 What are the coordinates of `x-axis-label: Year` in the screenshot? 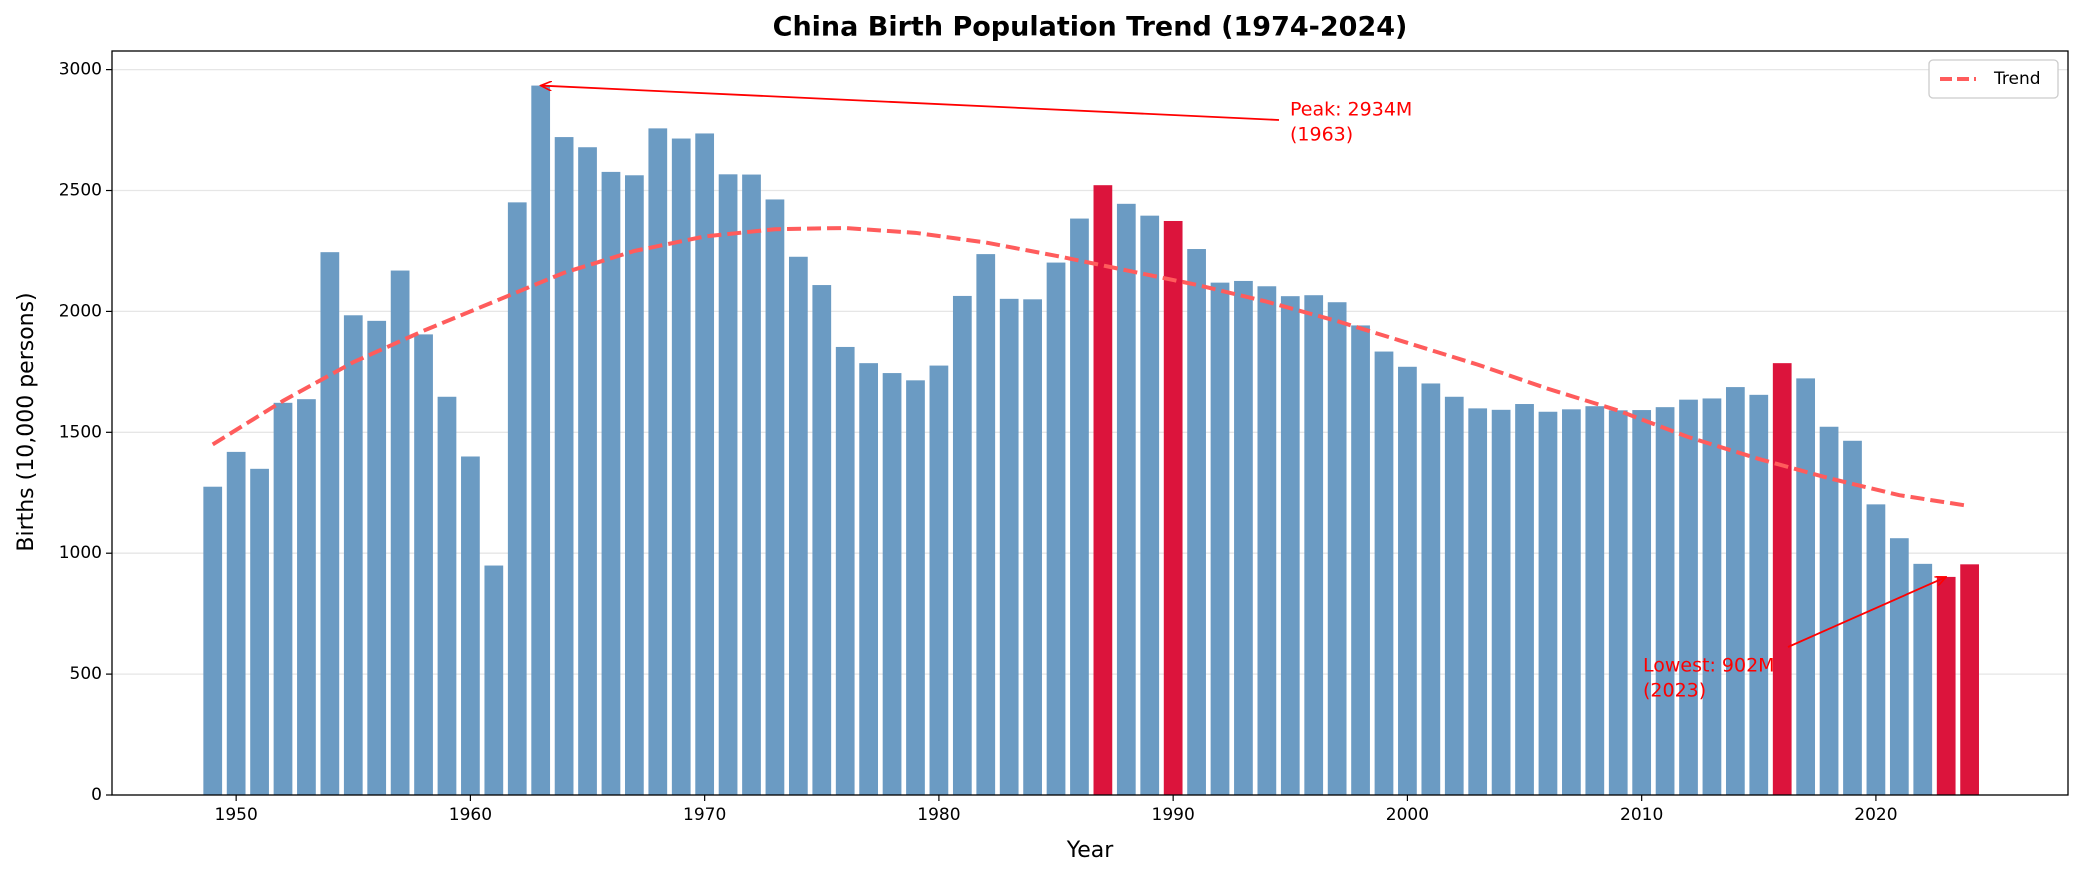 It's located at (1090, 850).